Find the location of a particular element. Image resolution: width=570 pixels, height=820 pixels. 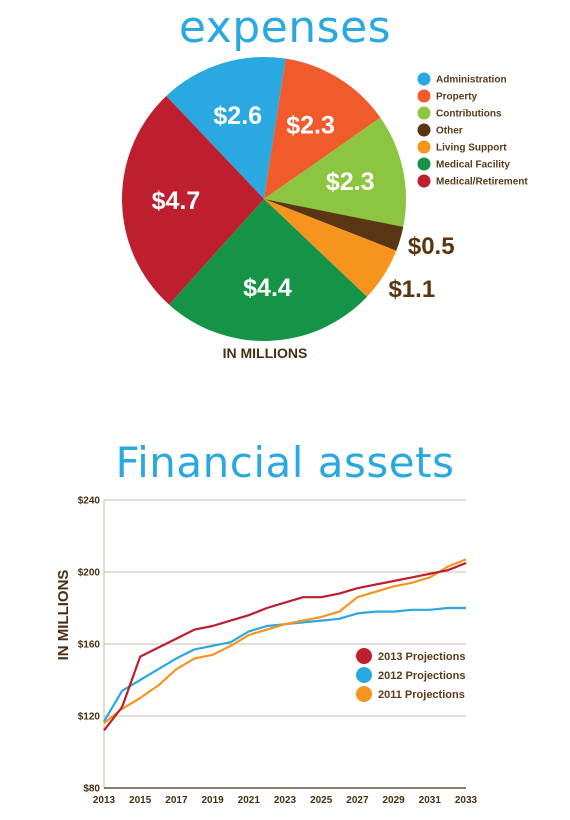

y-tick-label: $200 is located at coordinates (89, 573).